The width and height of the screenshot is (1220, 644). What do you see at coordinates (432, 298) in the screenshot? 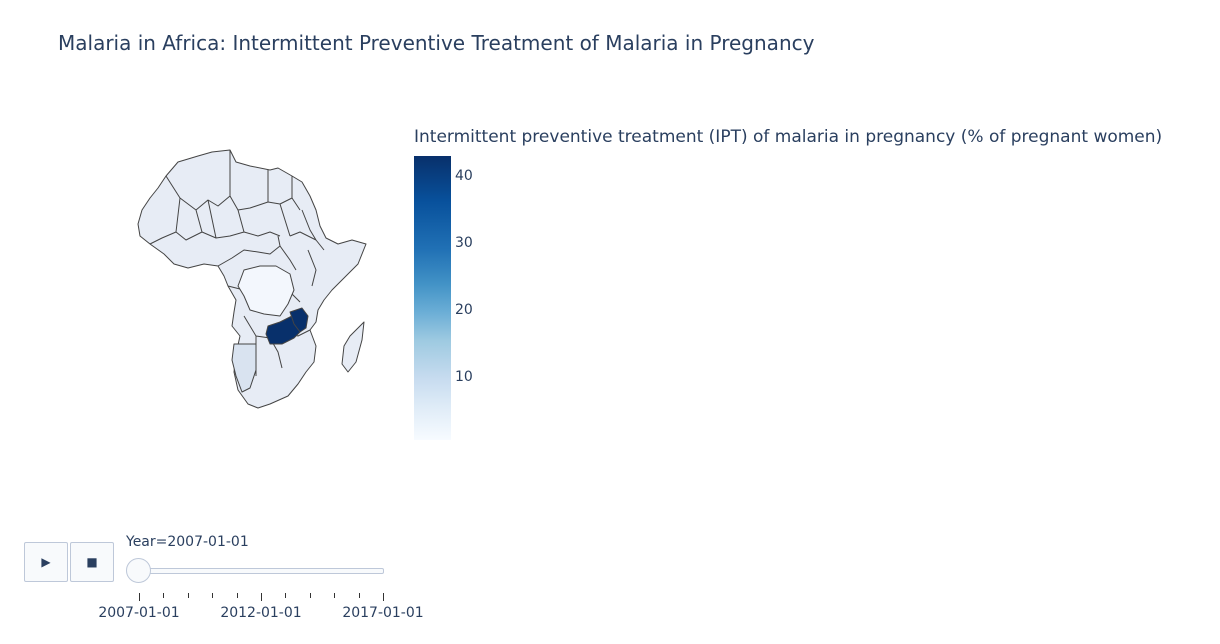
I see `colorbar` at bounding box center [432, 298].